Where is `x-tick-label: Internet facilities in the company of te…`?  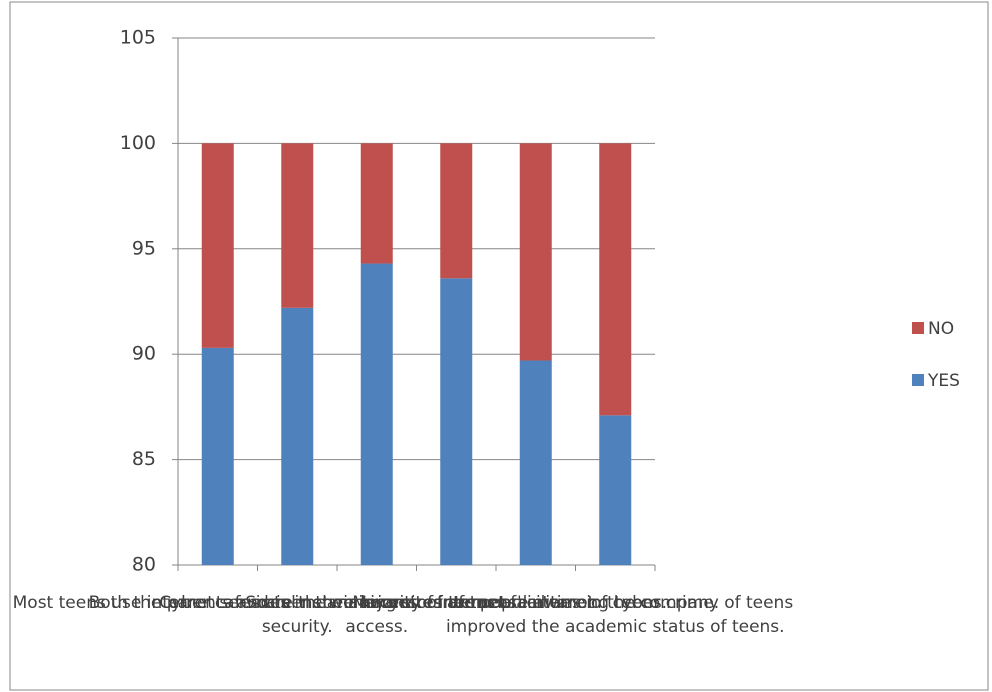 x-tick-label: Internet facilities in the company of te… is located at coordinates (615, 615).